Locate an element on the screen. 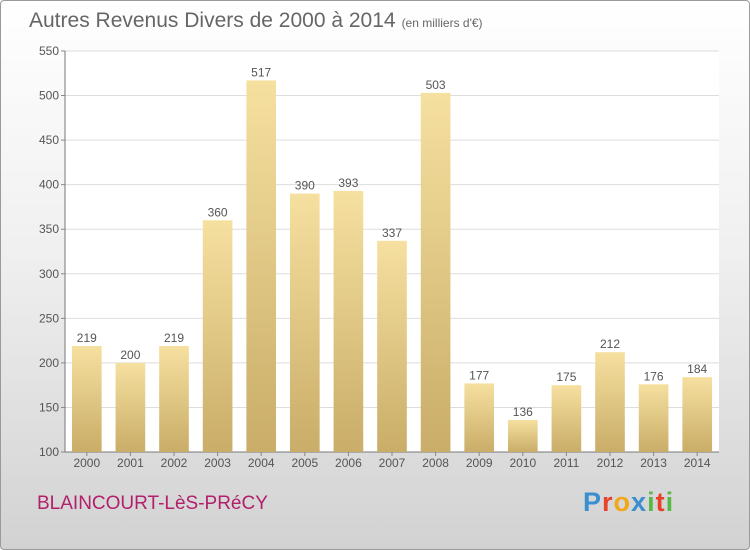 This screenshot has height=550, width=750. bar-2008 is located at coordinates (435, 272).